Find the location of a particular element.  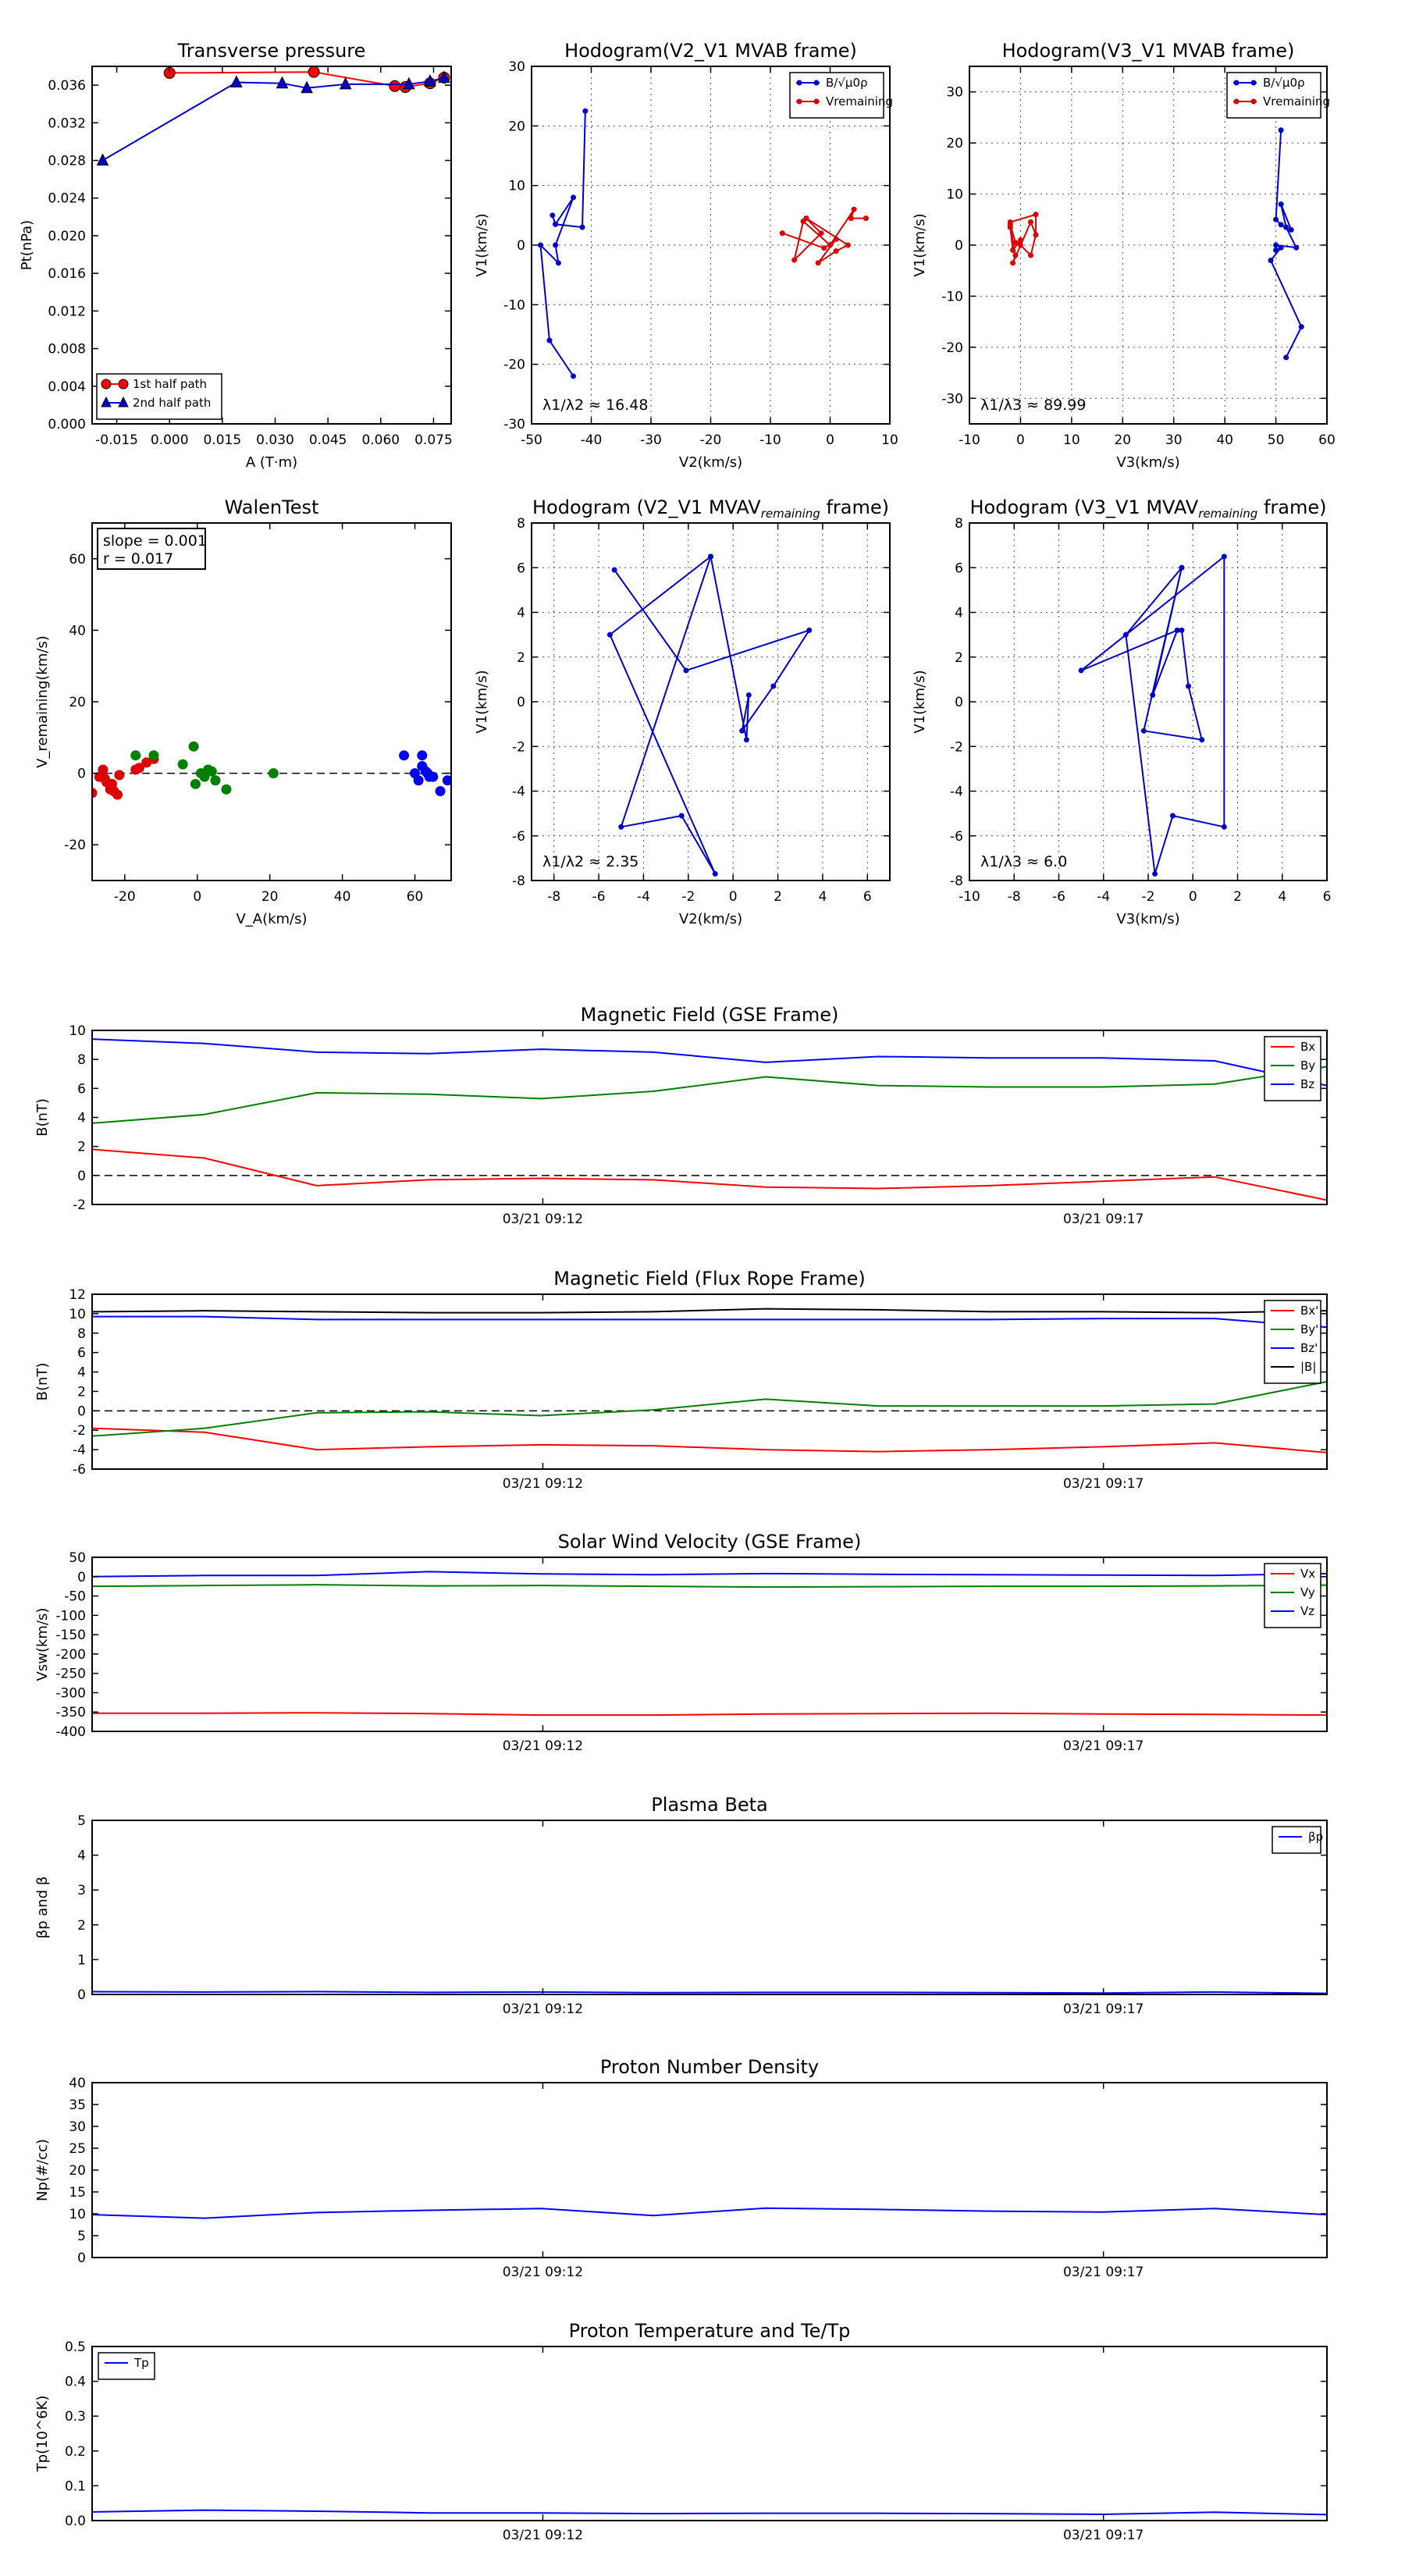

x-tick-label: -20 is located at coordinates (125, 897).